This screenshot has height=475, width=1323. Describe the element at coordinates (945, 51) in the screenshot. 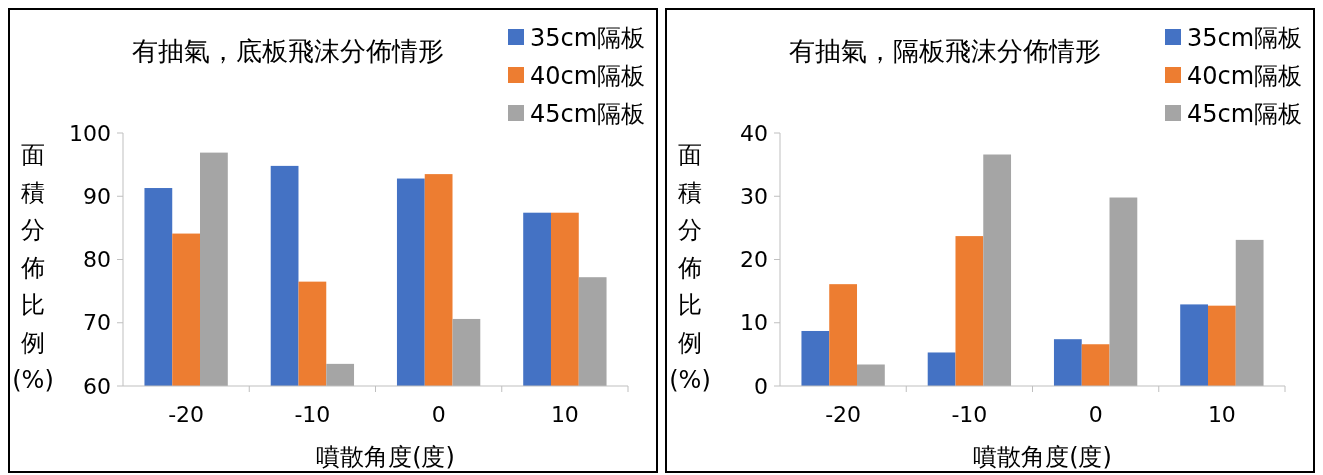

I see `chart-title: 有抽氣，隔板飛沫分佈情形` at that location.